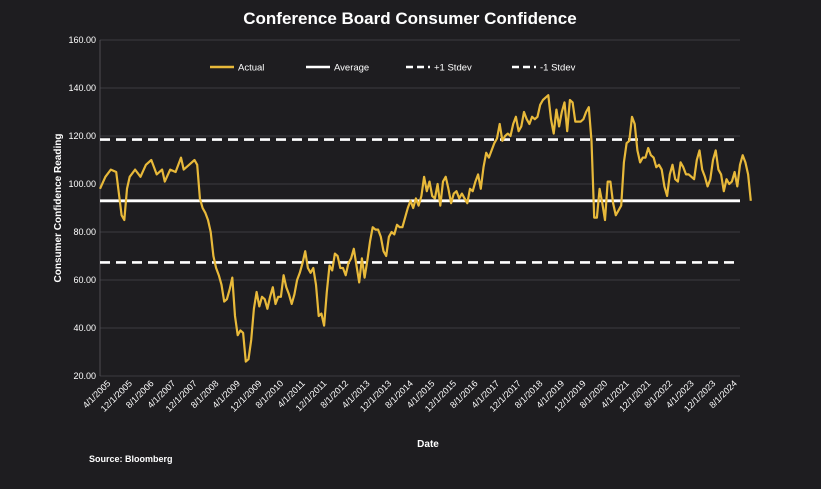 The width and height of the screenshot is (821, 489). I want to click on y-tick-label: 100.00, so click(82, 184).